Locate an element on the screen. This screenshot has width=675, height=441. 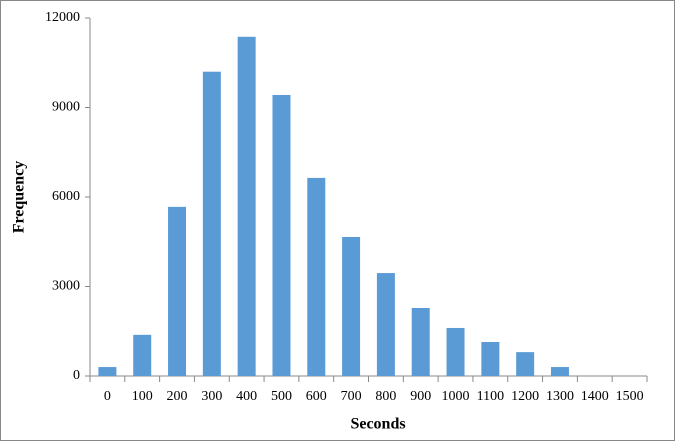
y-tick-label: 0 is located at coordinates (76, 375).